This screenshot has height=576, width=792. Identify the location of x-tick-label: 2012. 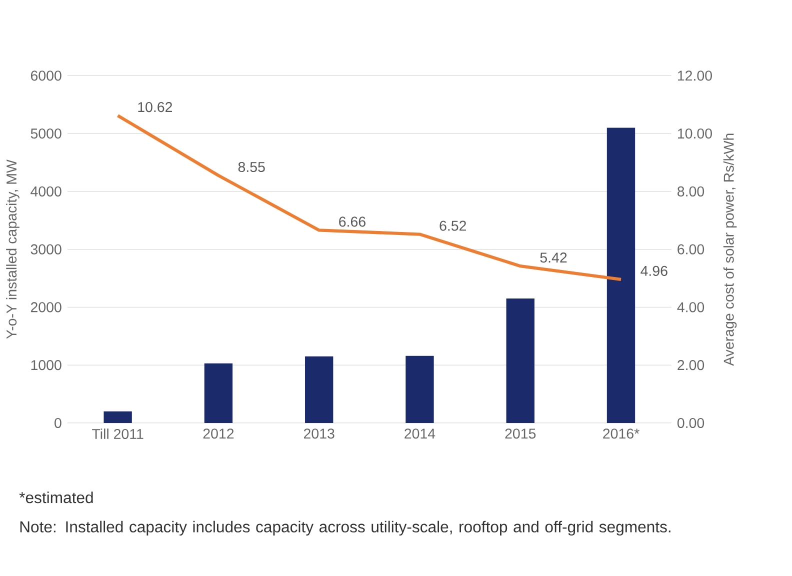
(218, 433).